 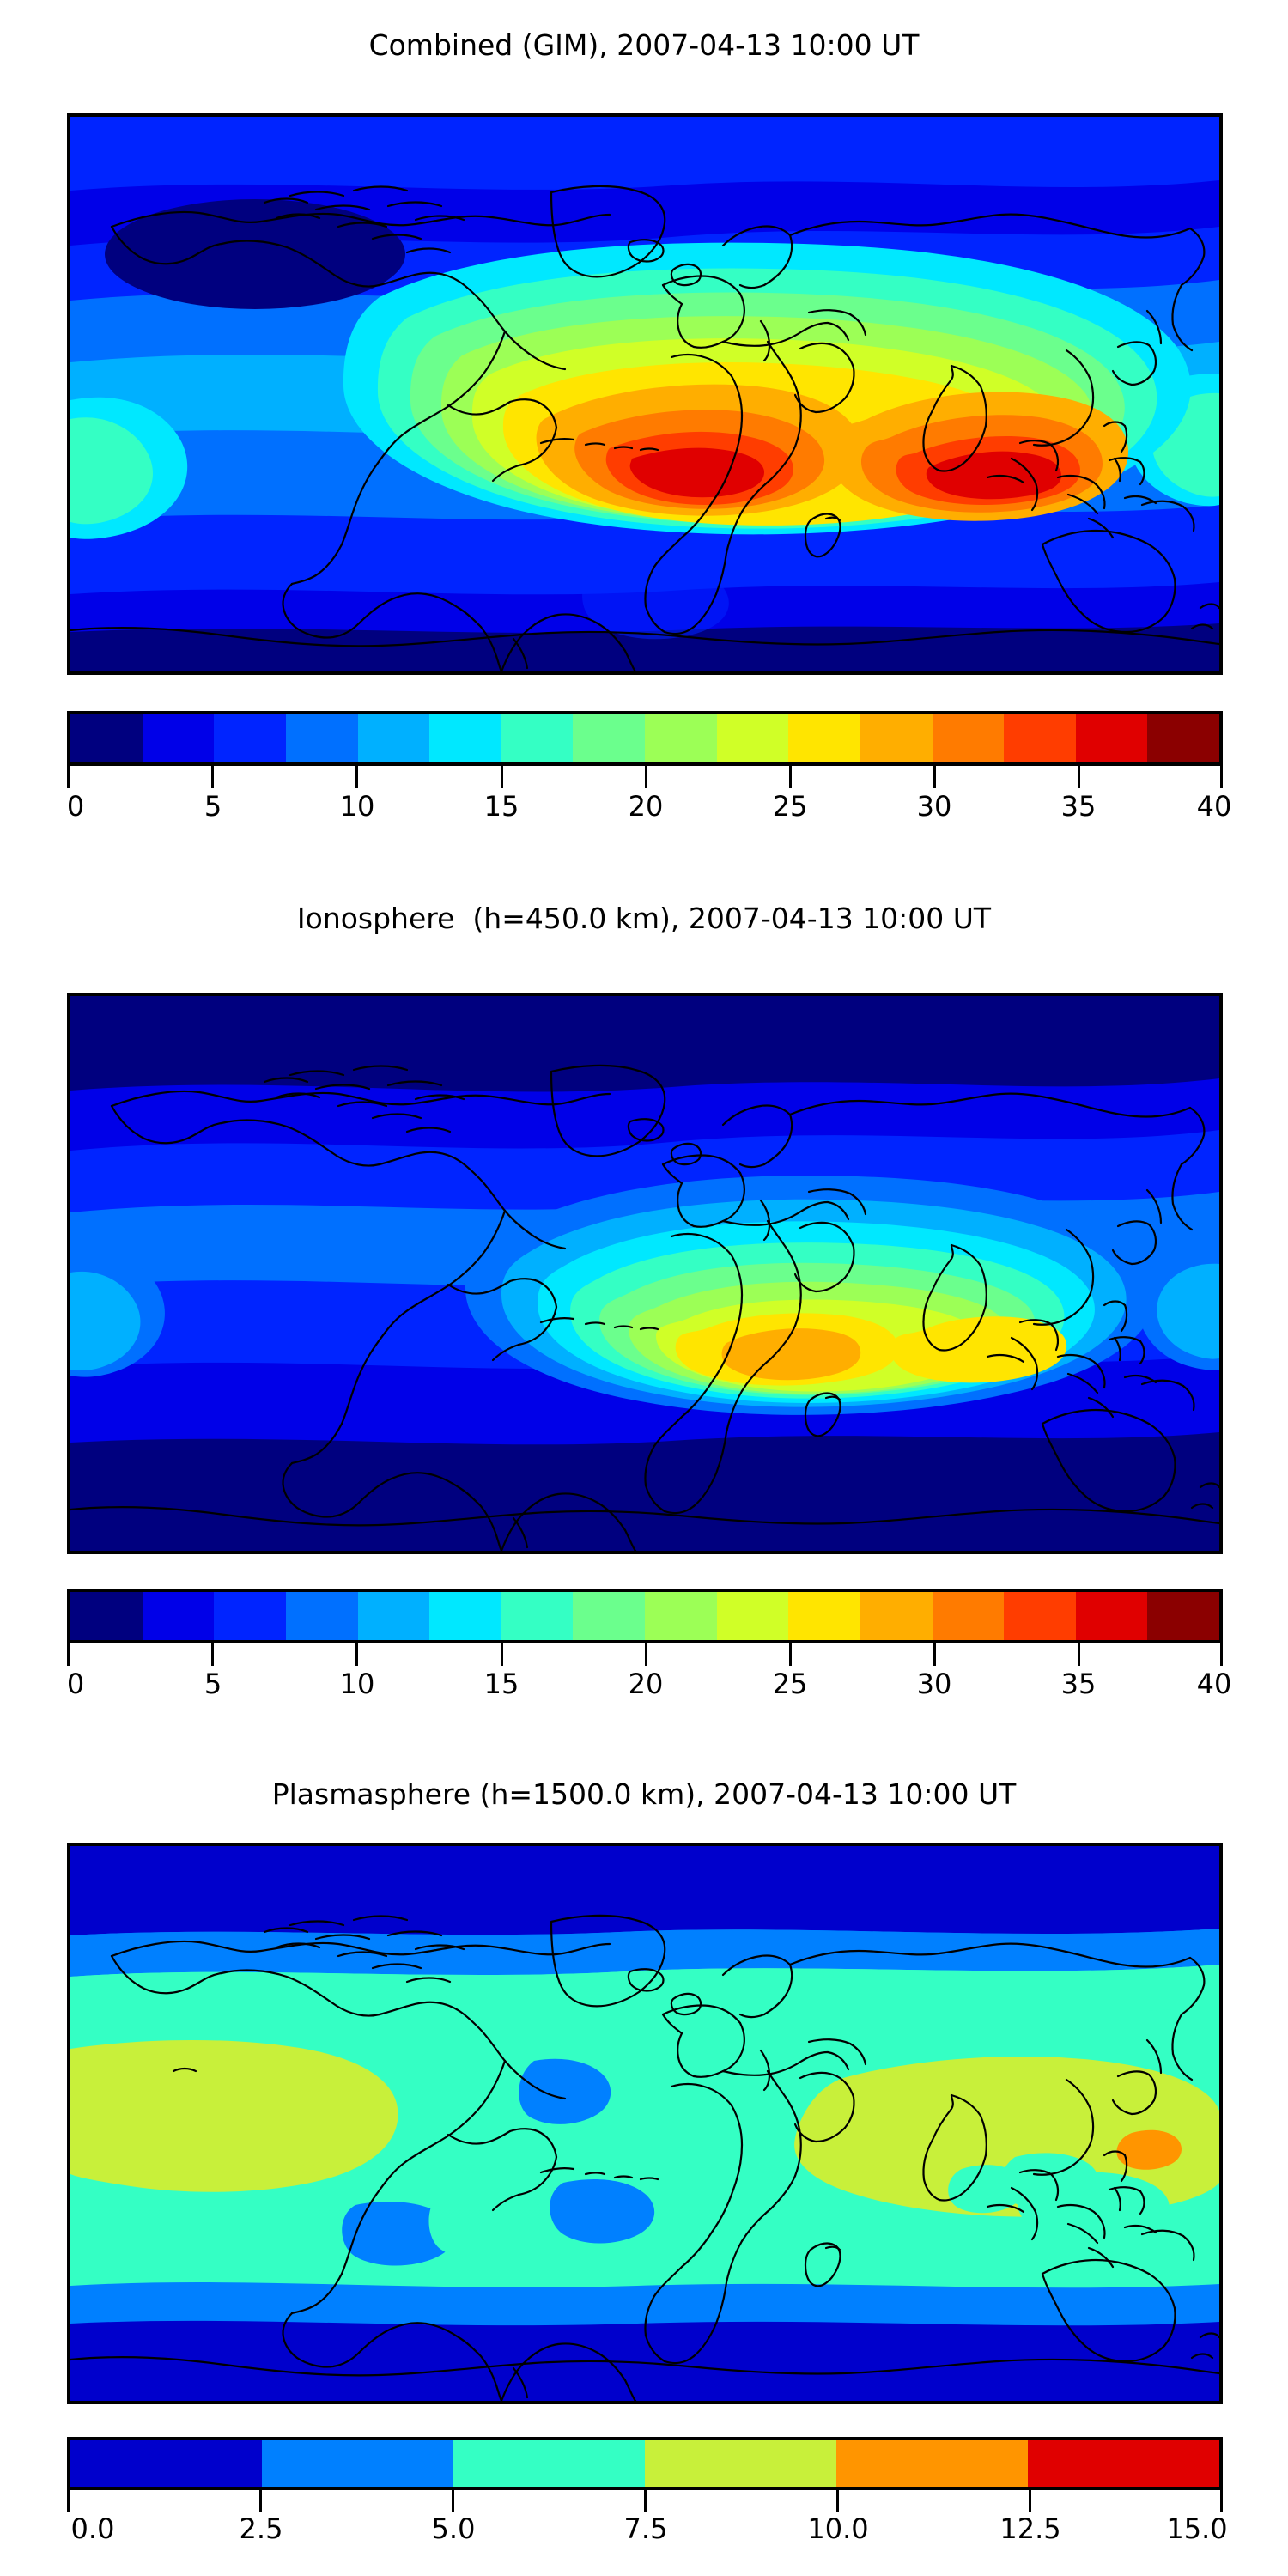 What do you see at coordinates (645, 2501) in the screenshot?
I see `colorbar-plasmasphere-ticks` at bounding box center [645, 2501].